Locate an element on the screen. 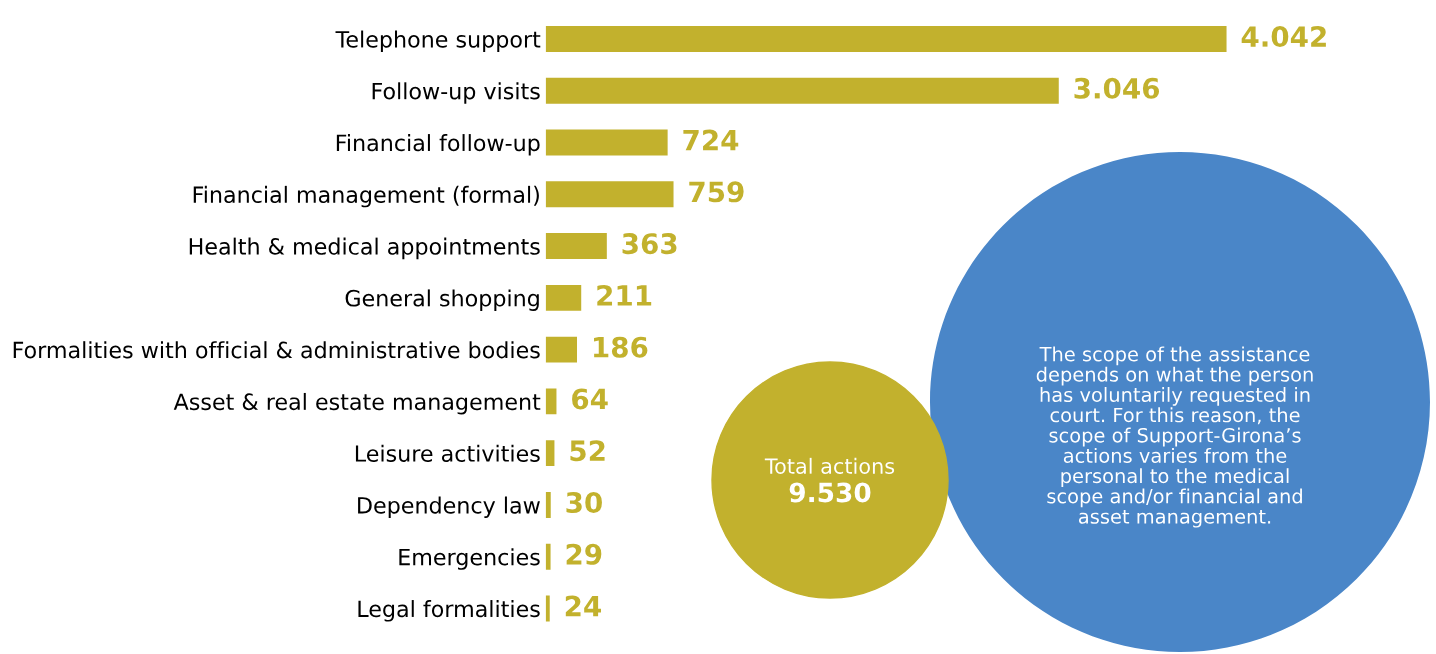 Image resolution: width=1436 pixels, height=654 pixels. y-tick-label: Leisure activities is located at coordinates (447, 453).